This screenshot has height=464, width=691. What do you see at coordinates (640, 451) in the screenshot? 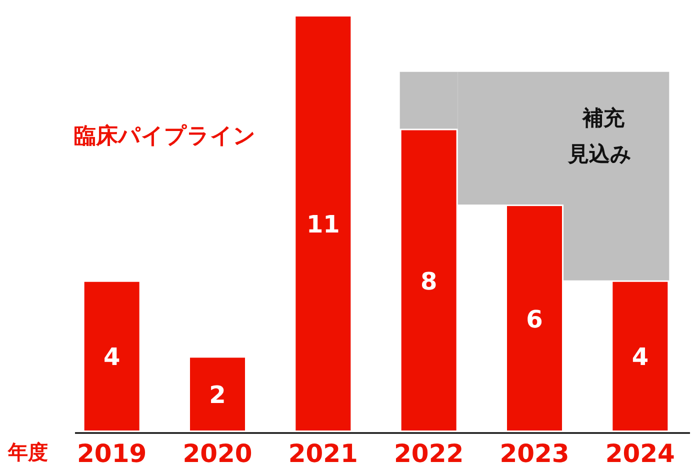
I see `x-tick-label: 2024` at bounding box center [640, 451].